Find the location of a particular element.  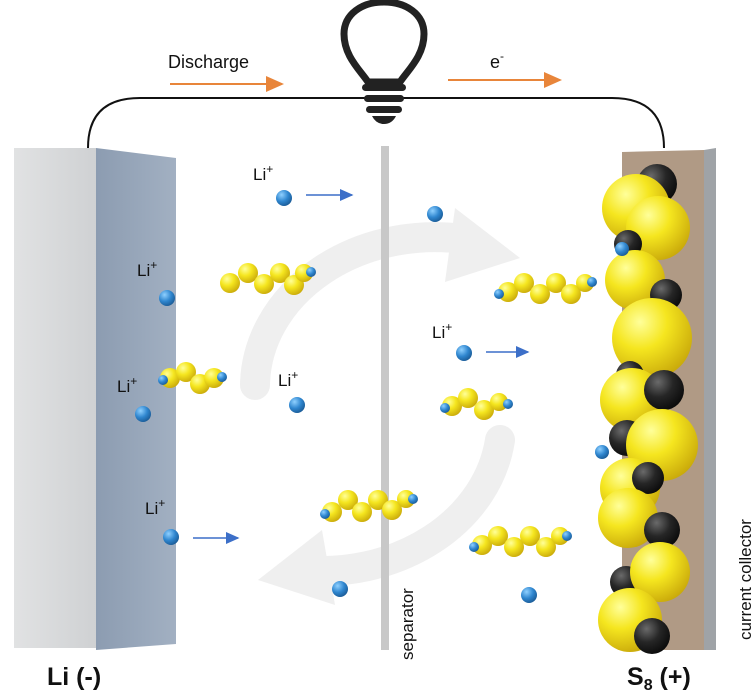

discharge-label: Discharge is located at coordinates (208, 62).